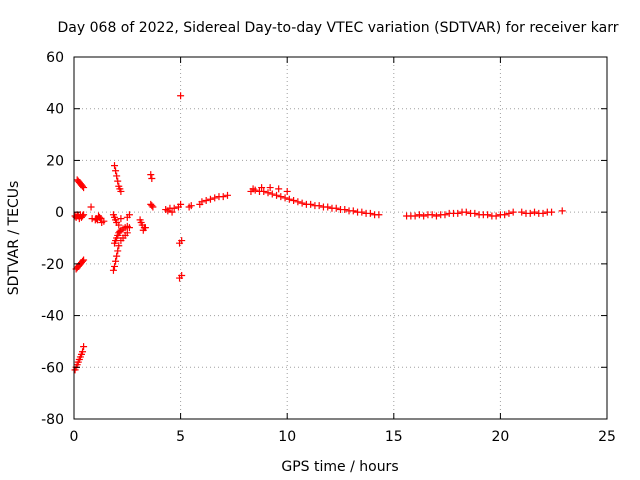 This screenshot has width=640, height=480. Describe the element at coordinates (607, 437) in the screenshot. I see `x-tick-label: 25` at that location.